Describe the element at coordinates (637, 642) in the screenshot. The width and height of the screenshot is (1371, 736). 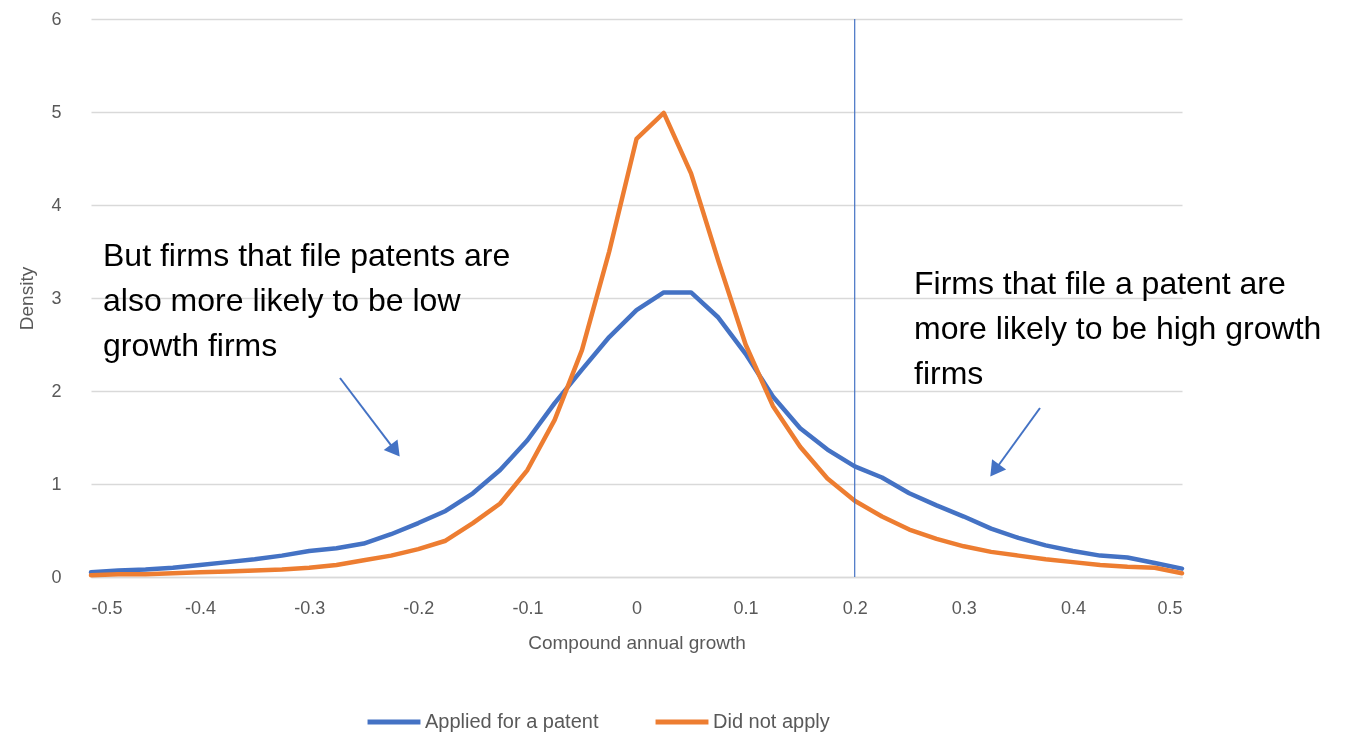
I see `x-axis-title: Compound annual growth` at that location.